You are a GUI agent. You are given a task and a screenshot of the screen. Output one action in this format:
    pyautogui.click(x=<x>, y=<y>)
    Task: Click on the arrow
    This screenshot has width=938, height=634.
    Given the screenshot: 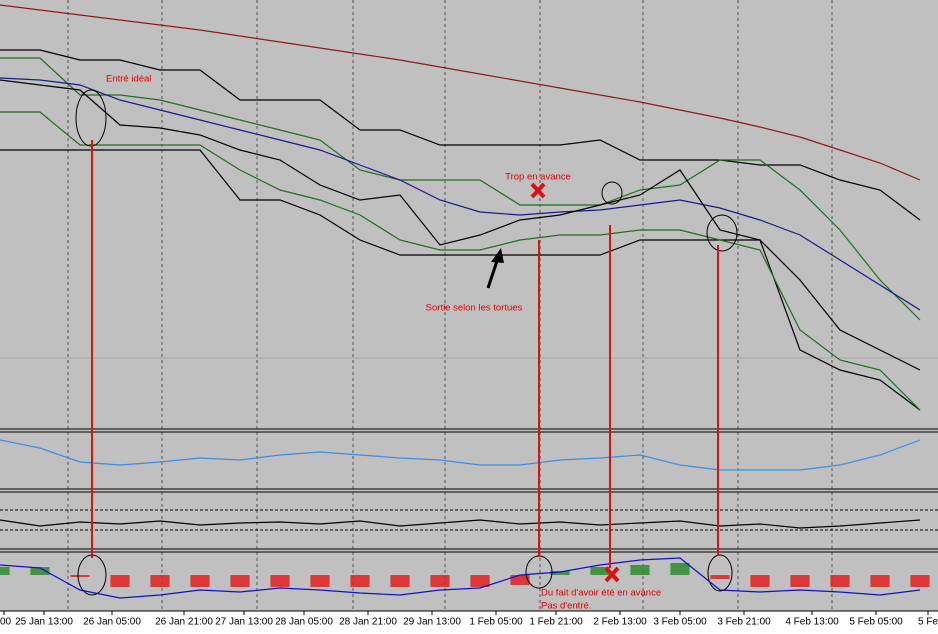 What is the action you would take?
    pyautogui.click(x=495, y=268)
    